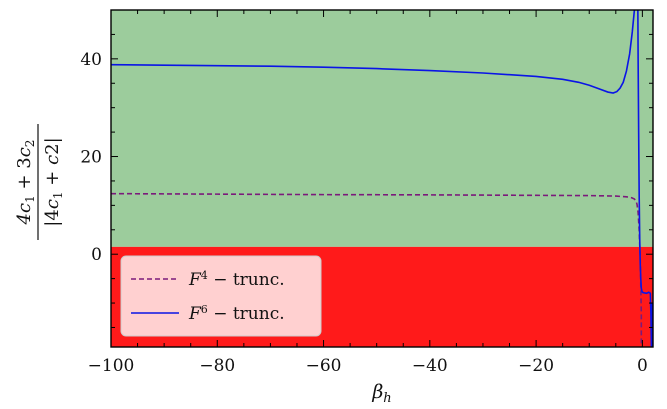  What do you see at coordinates (96, 255) in the screenshot?
I see `y-tick-label: 0` at bounding box center [96, 255].